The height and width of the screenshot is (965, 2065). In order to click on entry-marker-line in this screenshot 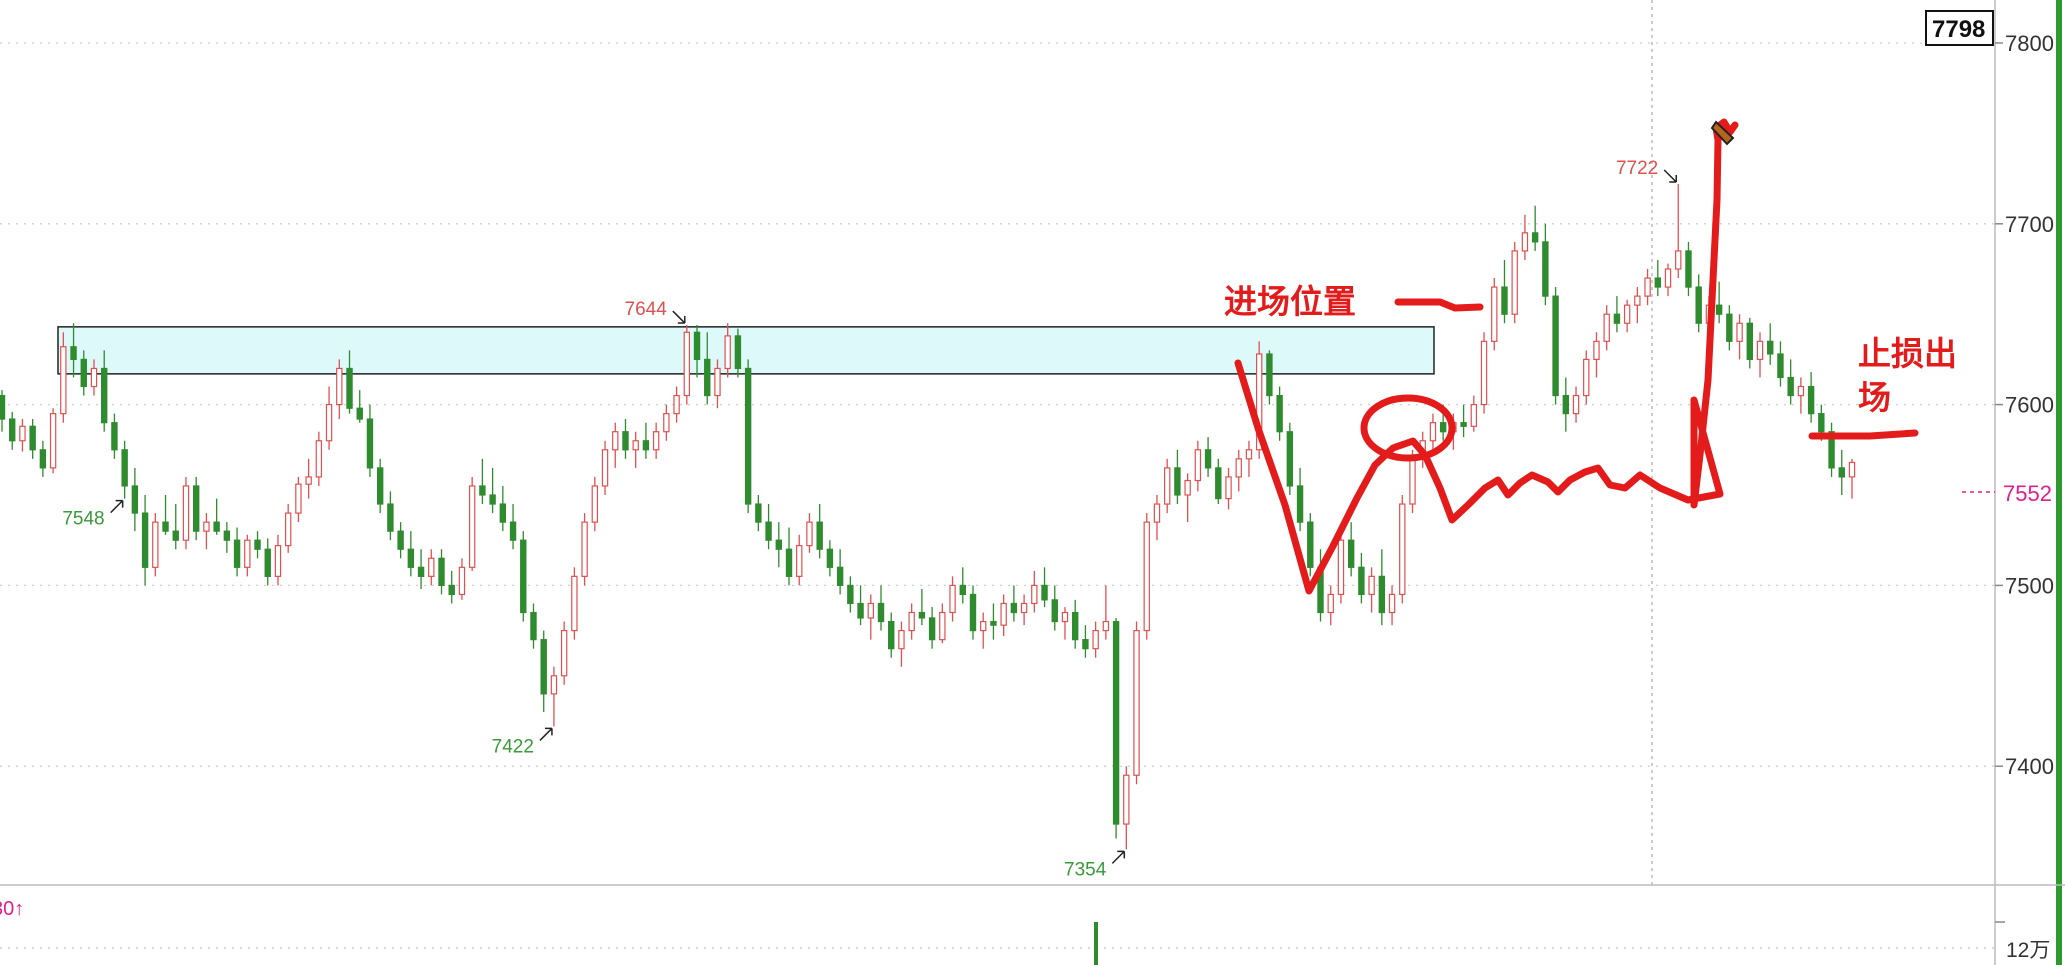, I will do `click(1439, 305)`.